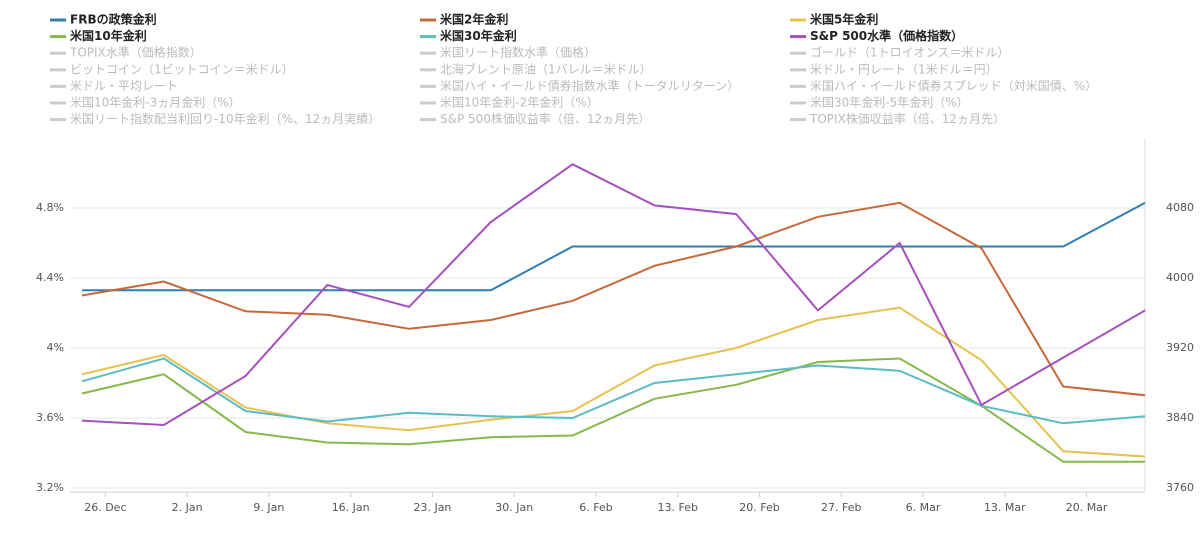  Describe the element at coordinates (923, 507) in the screenshot. I see `x-tick-label: 6. Mar` at that location.